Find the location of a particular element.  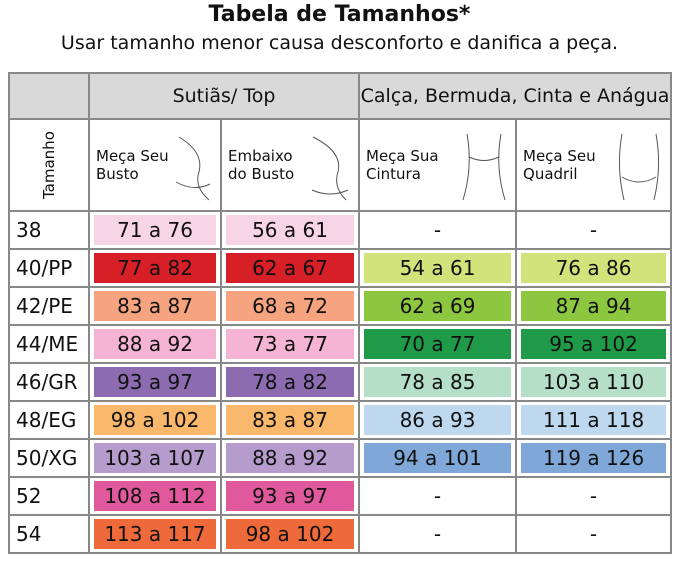

range-cell: 86 a 93 is located at coordinates (438, 420).